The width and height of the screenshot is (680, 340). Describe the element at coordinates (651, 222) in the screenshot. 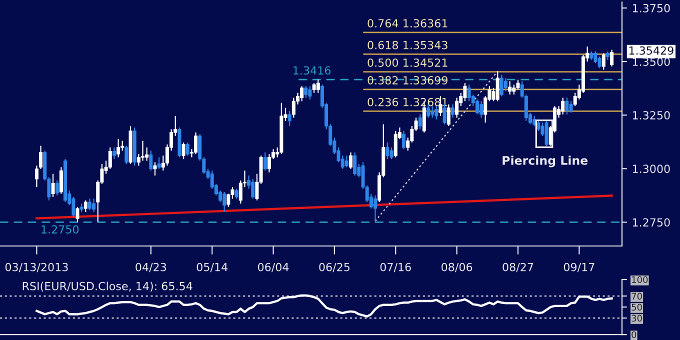

I see `y-tick-label: 1.2750` at that location.